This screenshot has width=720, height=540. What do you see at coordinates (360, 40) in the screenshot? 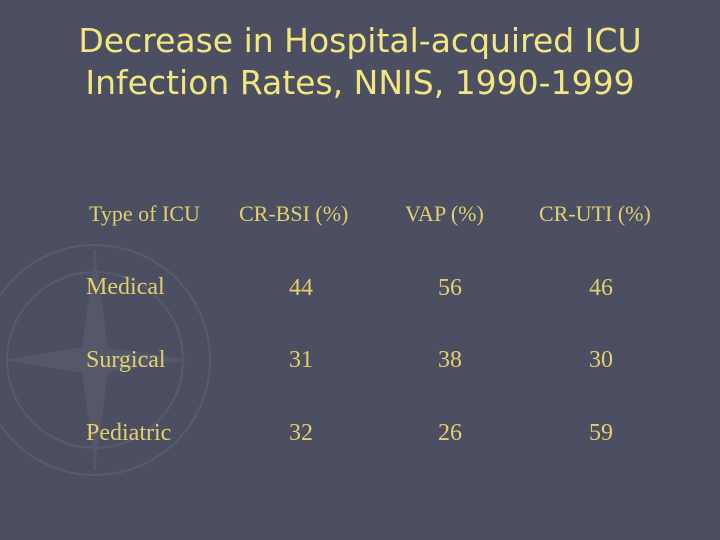
I see `title-line-1: Decrease in Hospital-acquired ICU` at bounding box center [360, 40].